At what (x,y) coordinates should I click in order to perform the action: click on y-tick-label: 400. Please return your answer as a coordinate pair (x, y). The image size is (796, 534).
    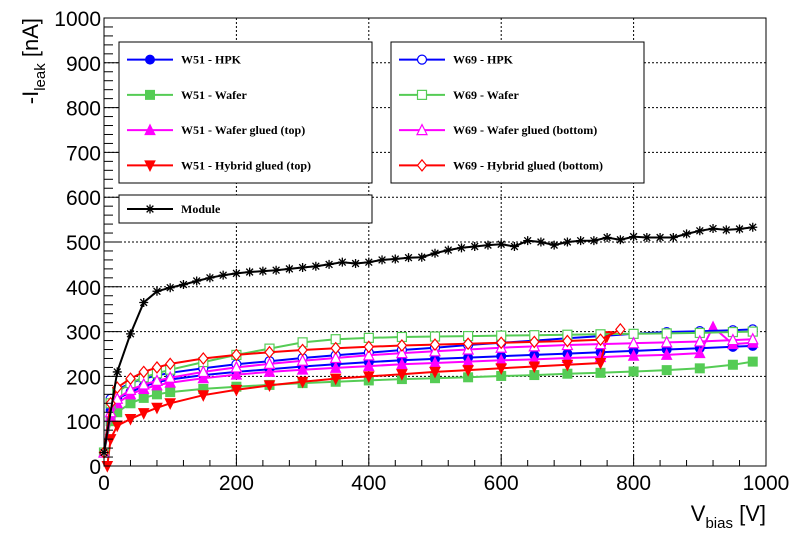
    Looking at the image, I should click on (83, 288).